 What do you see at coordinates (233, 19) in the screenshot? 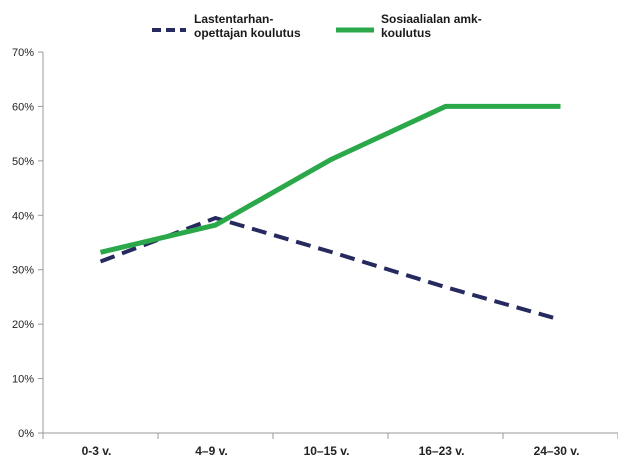
I see `legend-label: Lastentarhan-` at bounding box center [233, 19].